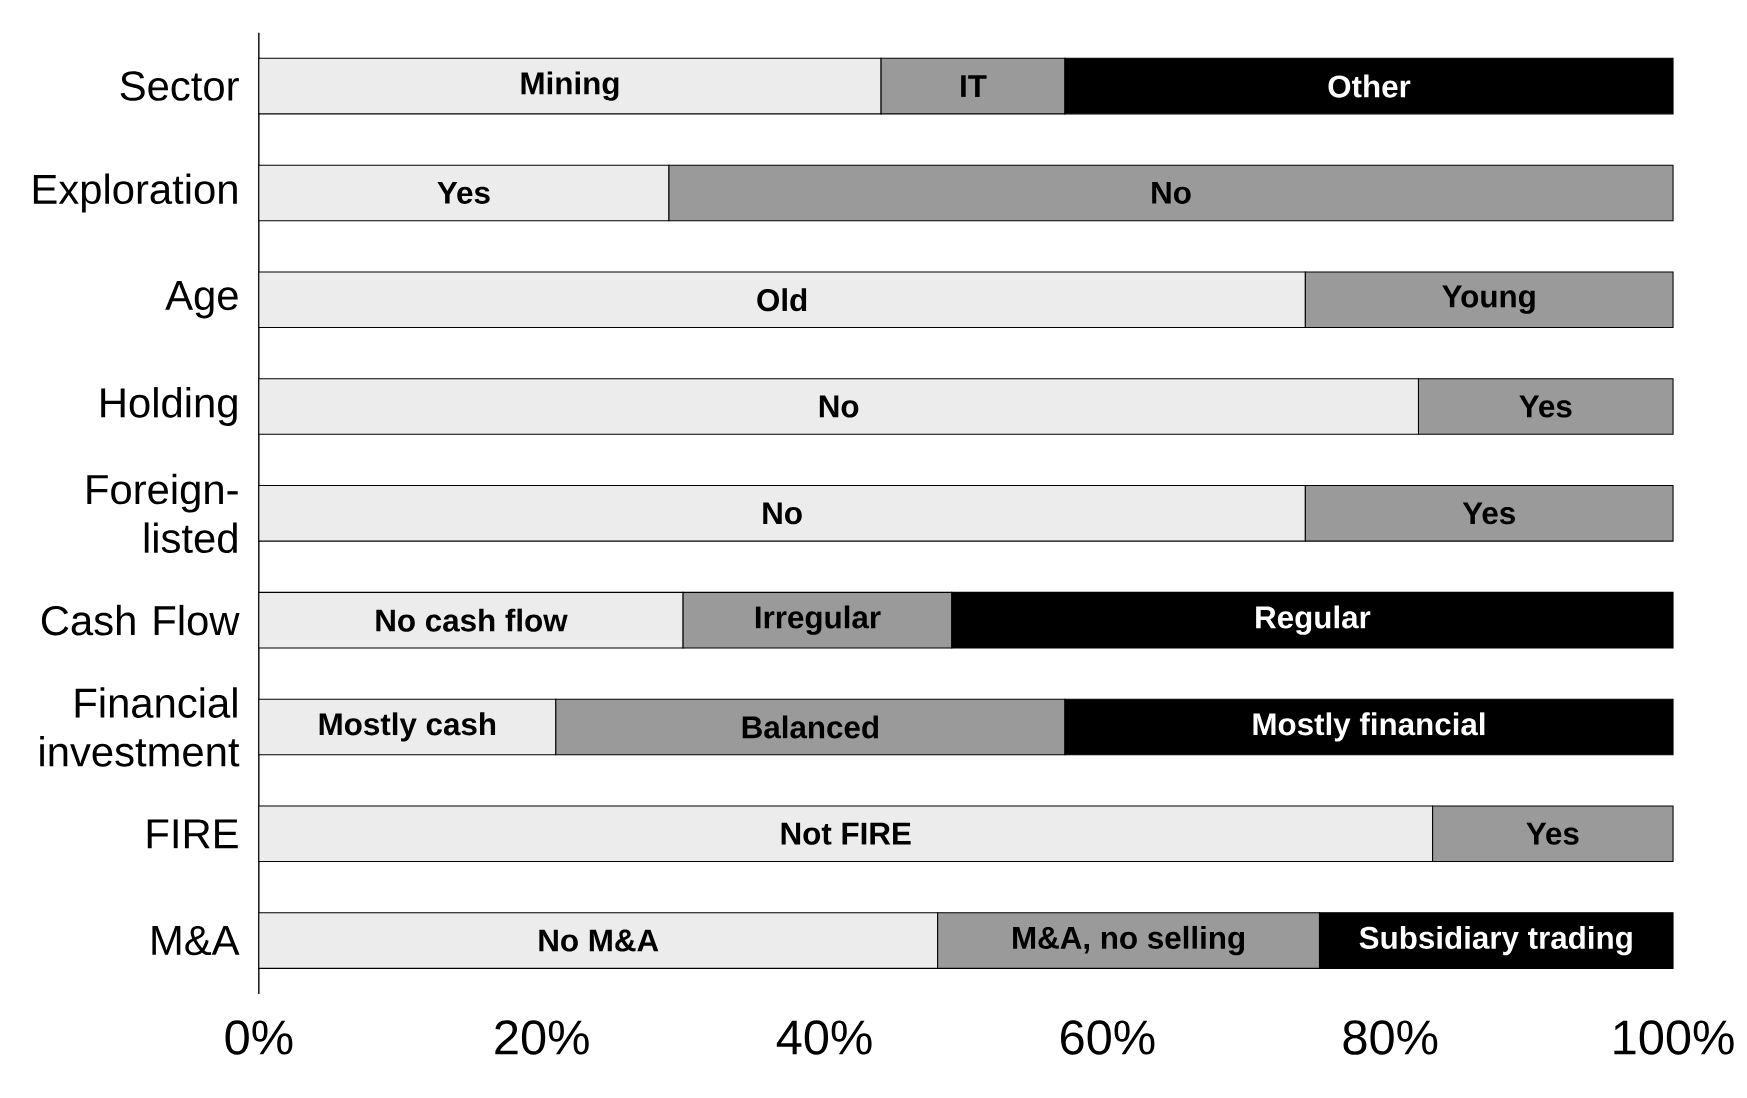  I want to click on x-tick-label: 100%, so click(1674, 1037).